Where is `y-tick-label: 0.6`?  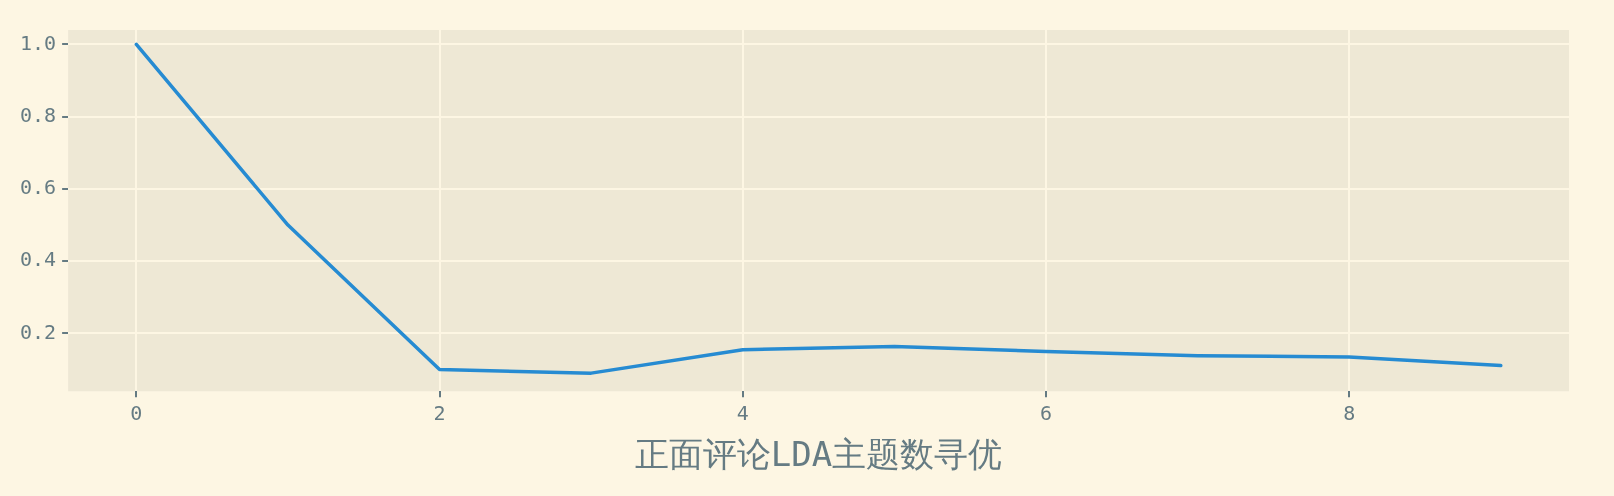
y-tick-label: 0.6 is located at coordinates (38, 187).